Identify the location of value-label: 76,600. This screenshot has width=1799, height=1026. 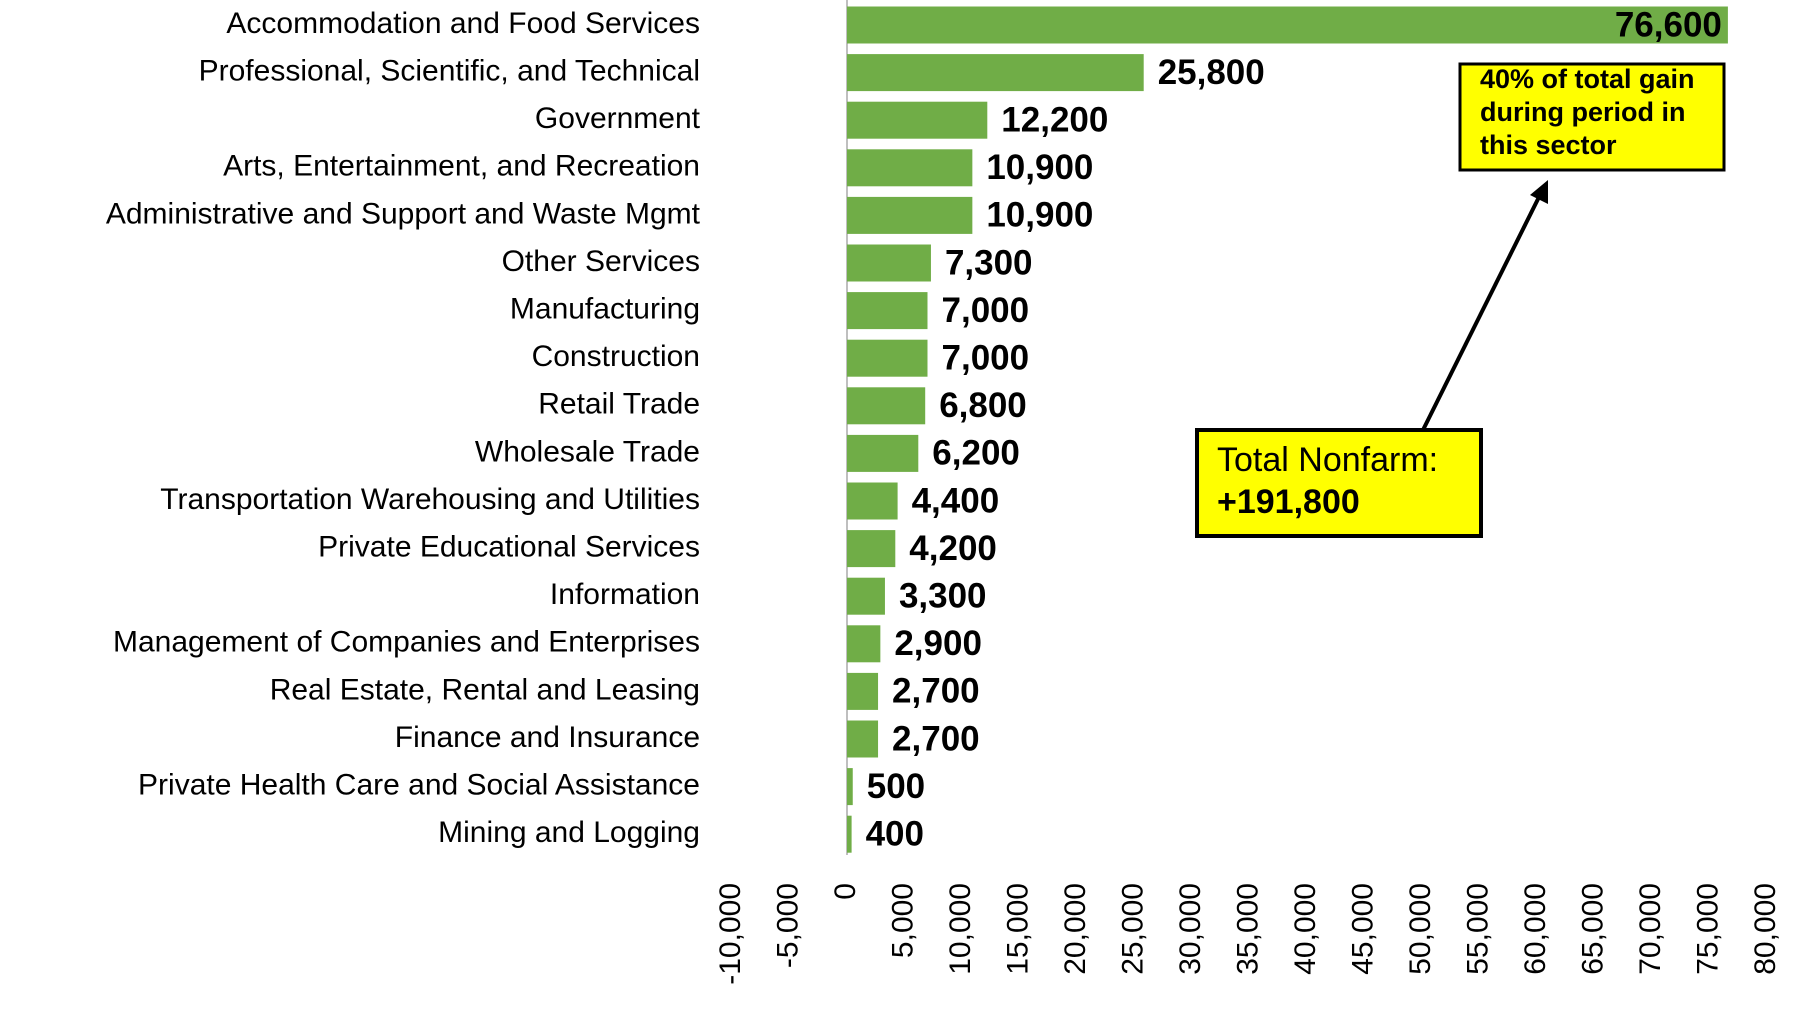
(1668, 24).